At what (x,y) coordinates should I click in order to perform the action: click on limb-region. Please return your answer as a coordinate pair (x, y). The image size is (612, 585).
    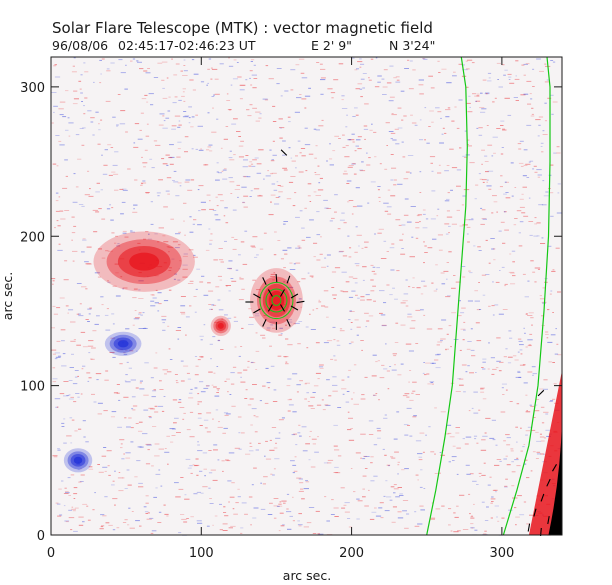
    Looking at the image, I should click on (545, 452).